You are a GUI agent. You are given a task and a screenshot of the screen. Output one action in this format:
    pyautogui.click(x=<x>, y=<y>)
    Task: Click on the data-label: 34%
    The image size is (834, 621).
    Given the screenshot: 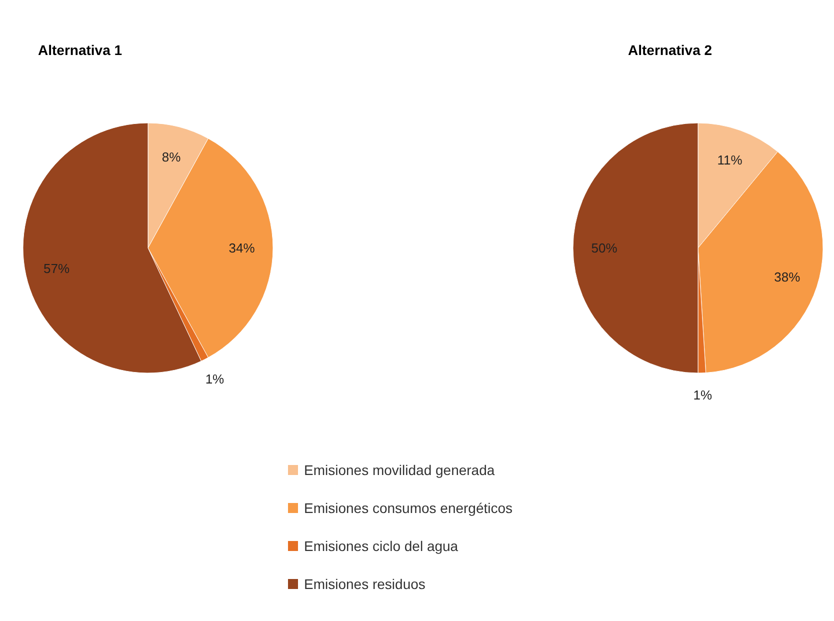 What is the action you would take?
    pyautogui.click(x=242, y=248)
    